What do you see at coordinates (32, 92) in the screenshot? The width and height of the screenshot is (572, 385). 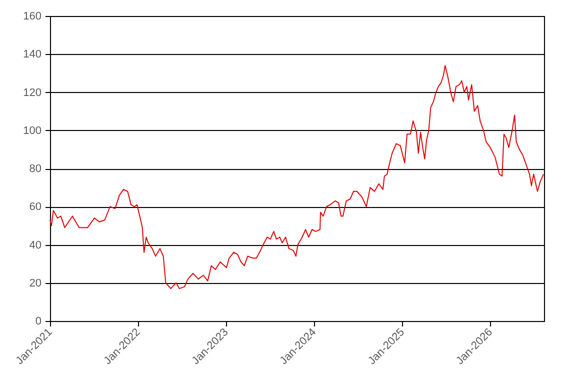 I see `y-tick-label: 120` at bounding box center [32, 92].